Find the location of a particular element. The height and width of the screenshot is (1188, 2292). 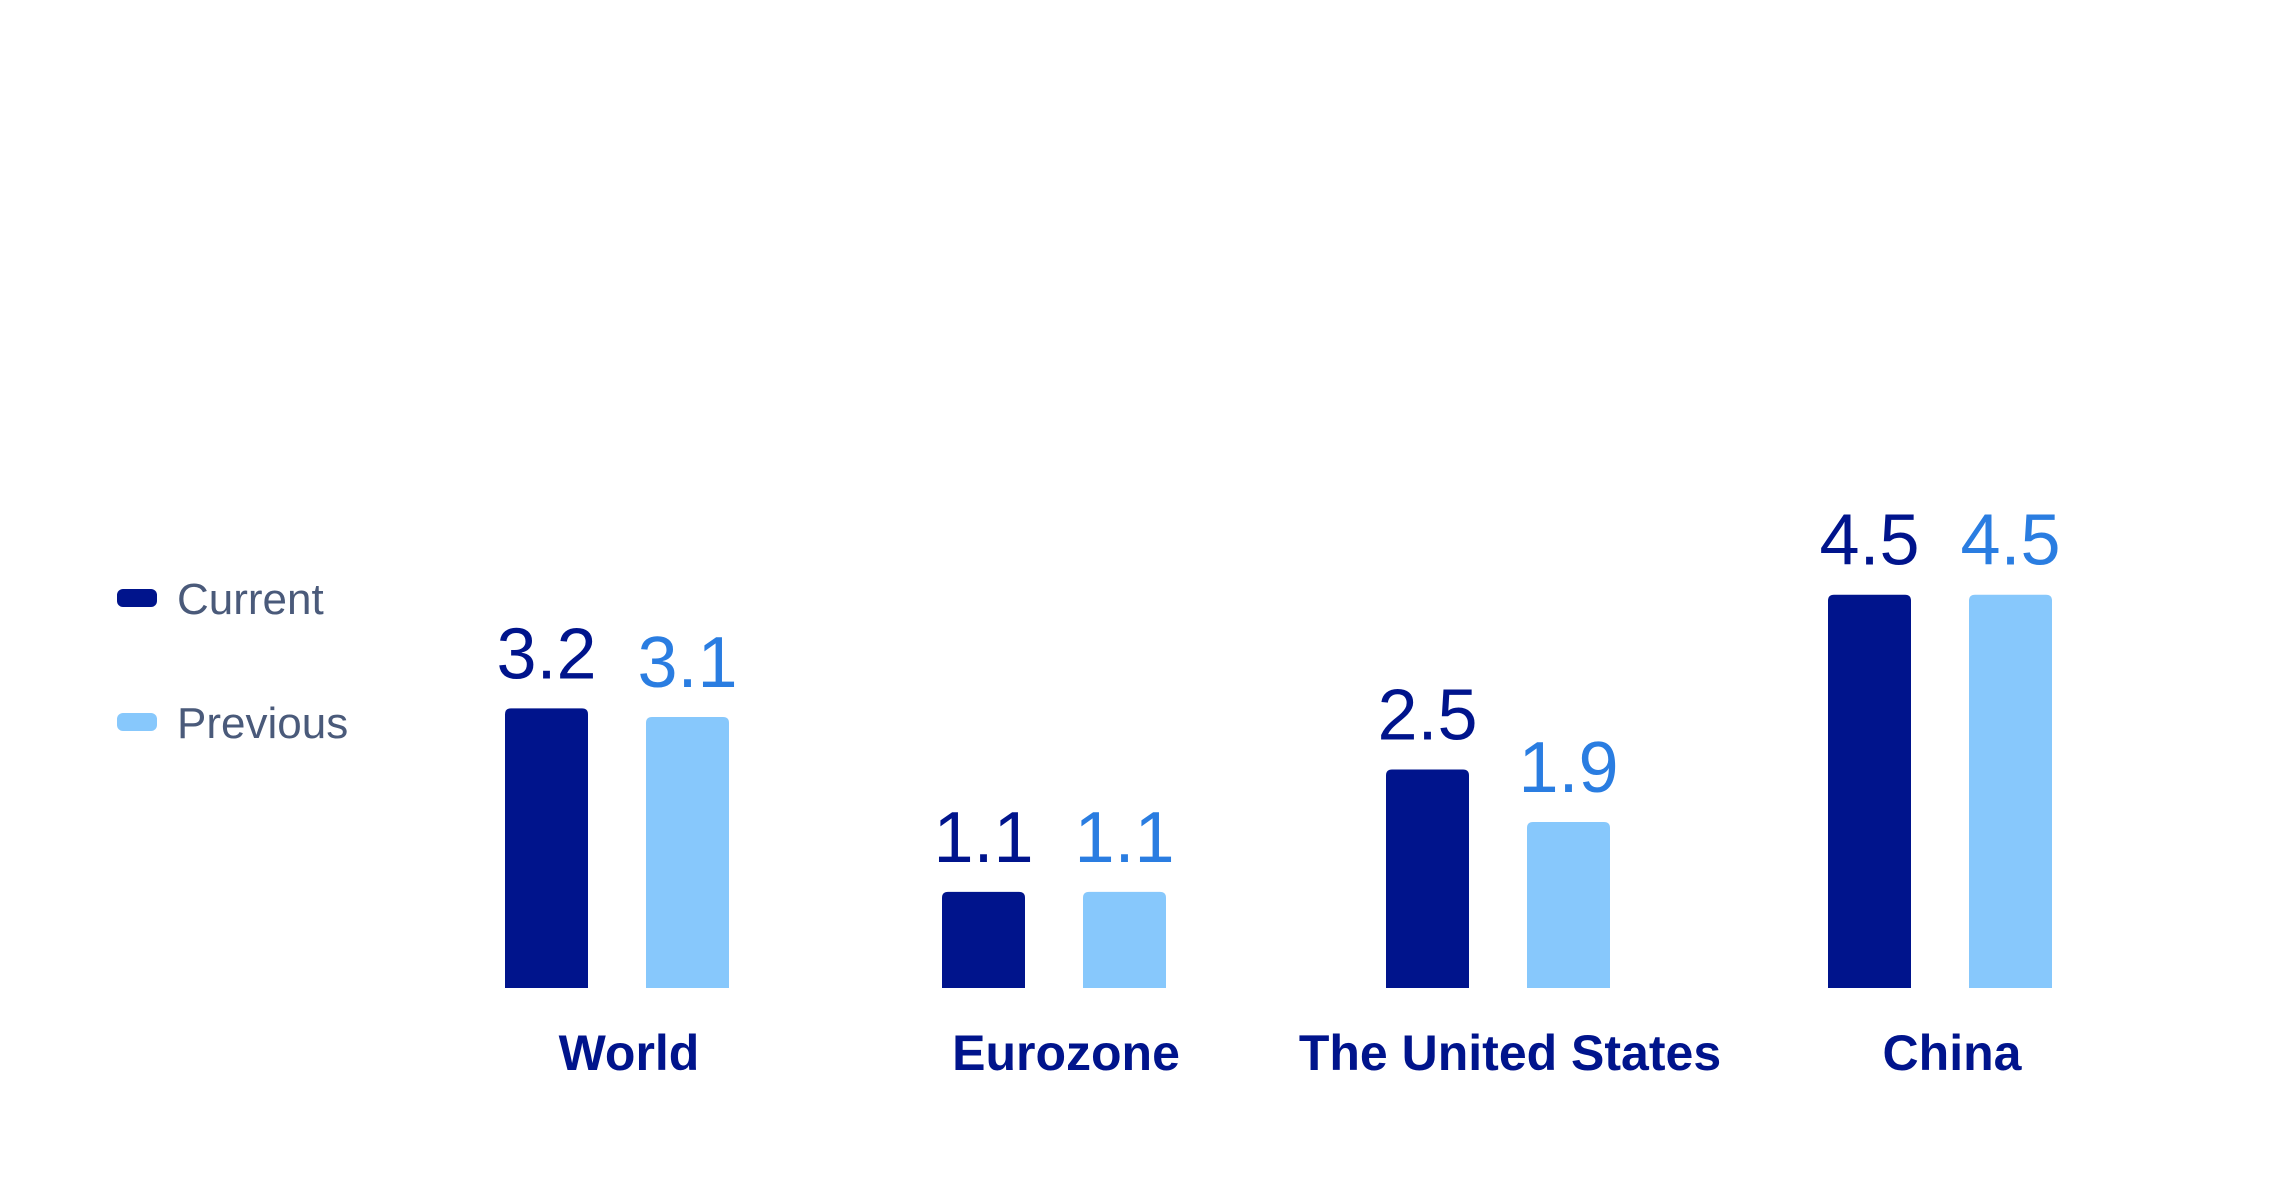

x-tick-label: China is located at coordinates (1953, 1053).